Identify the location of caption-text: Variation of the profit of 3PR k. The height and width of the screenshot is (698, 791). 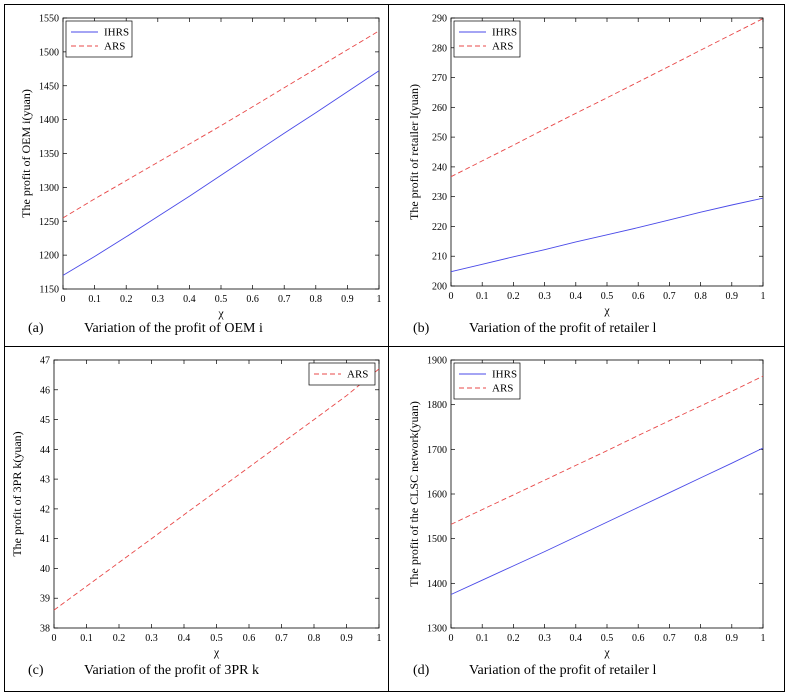
(171, 670).